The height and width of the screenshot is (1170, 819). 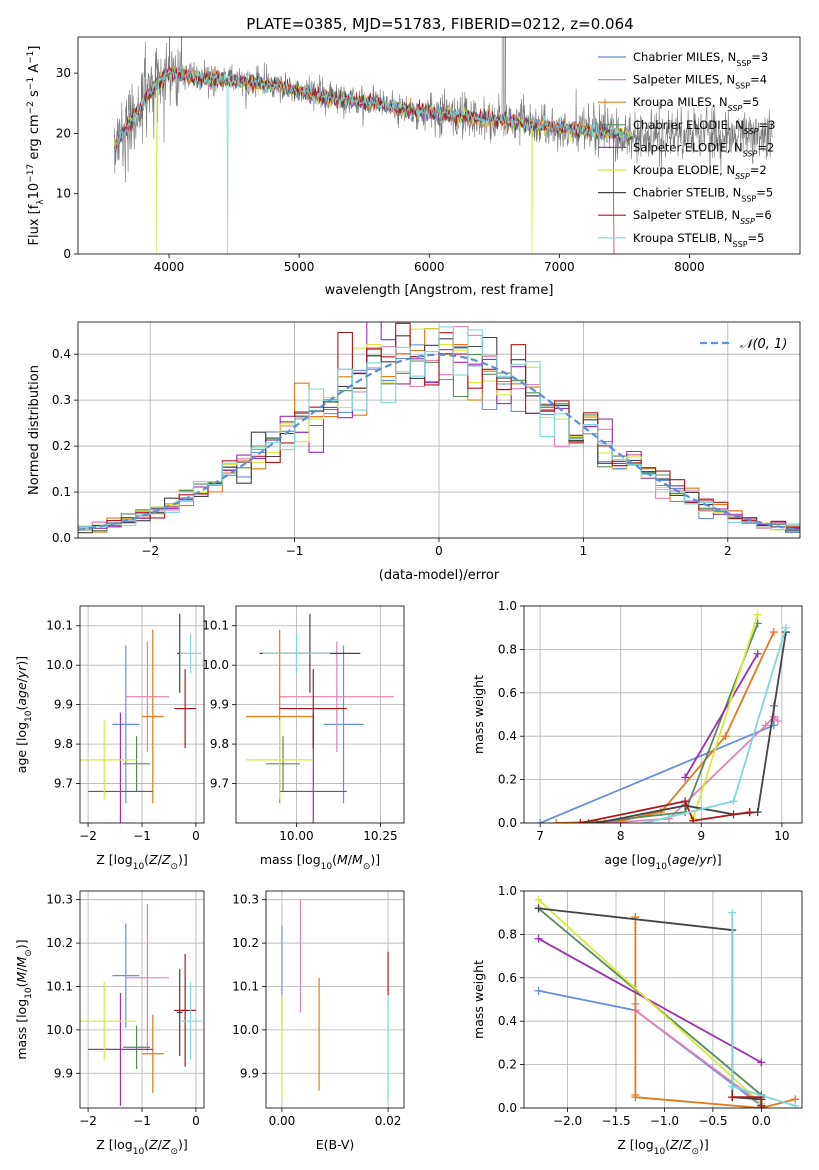 What do you see at coordinates (320, 862) in the screenshot?
I see `x-axis-label: mass [log10(M/M⊙)]` at bounding box center [320, 862].